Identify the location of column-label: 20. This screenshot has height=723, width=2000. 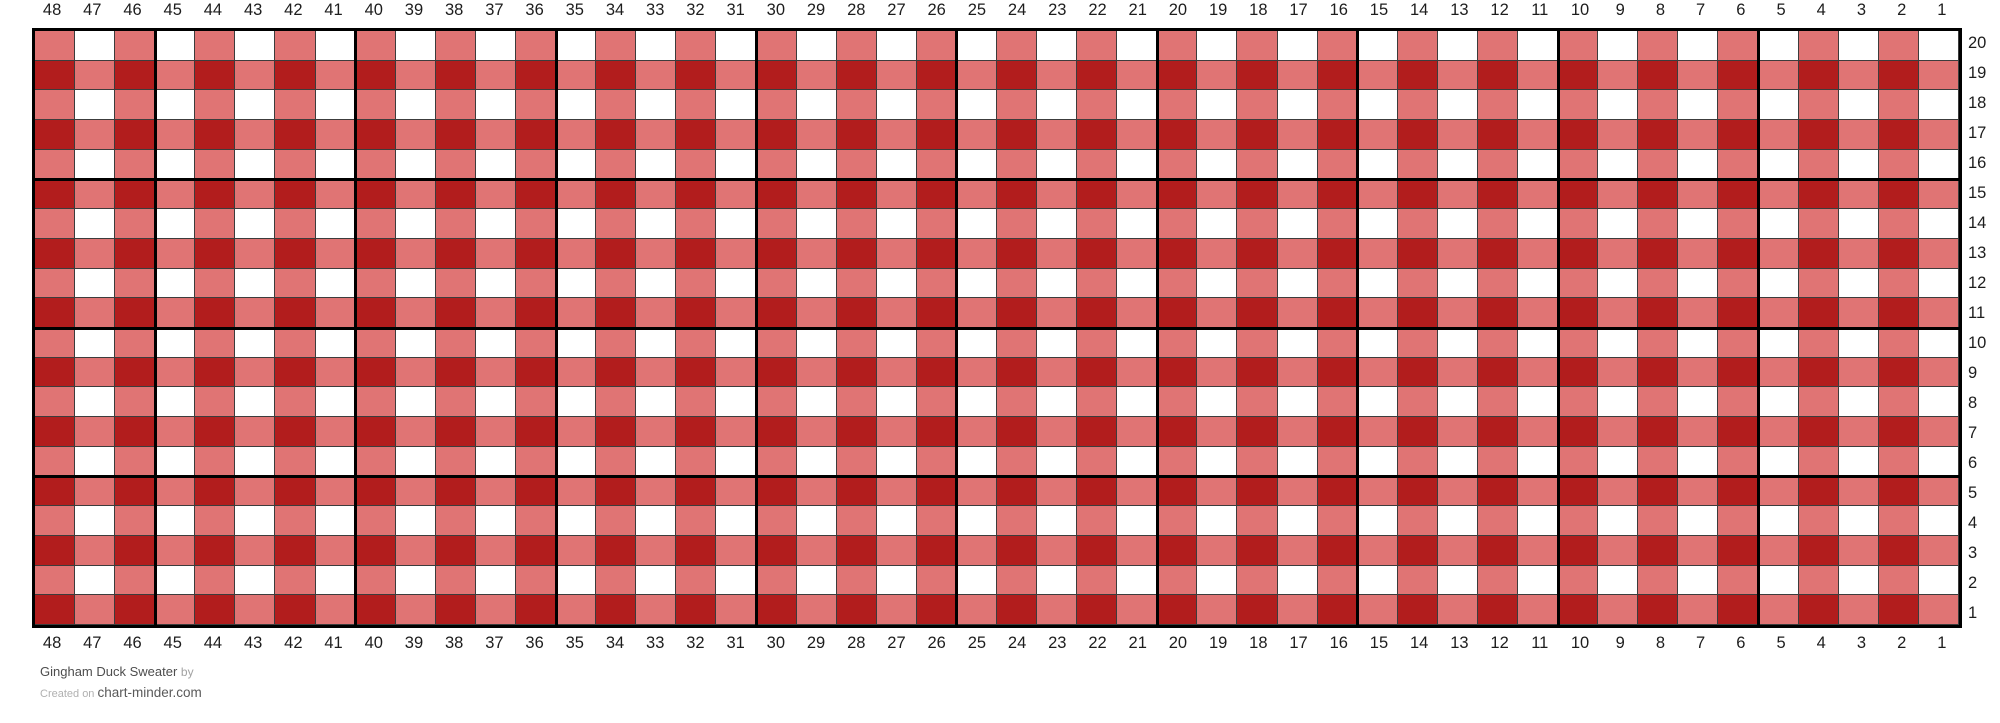
(1178, 643).